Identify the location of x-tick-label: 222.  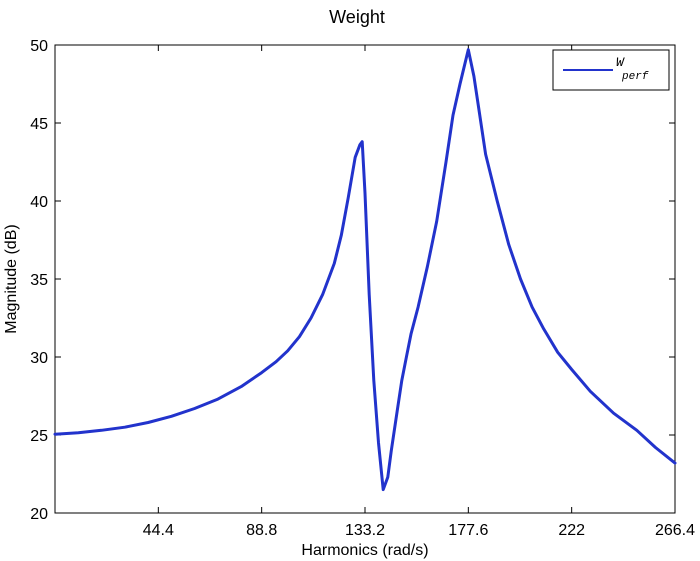
(571, 530).